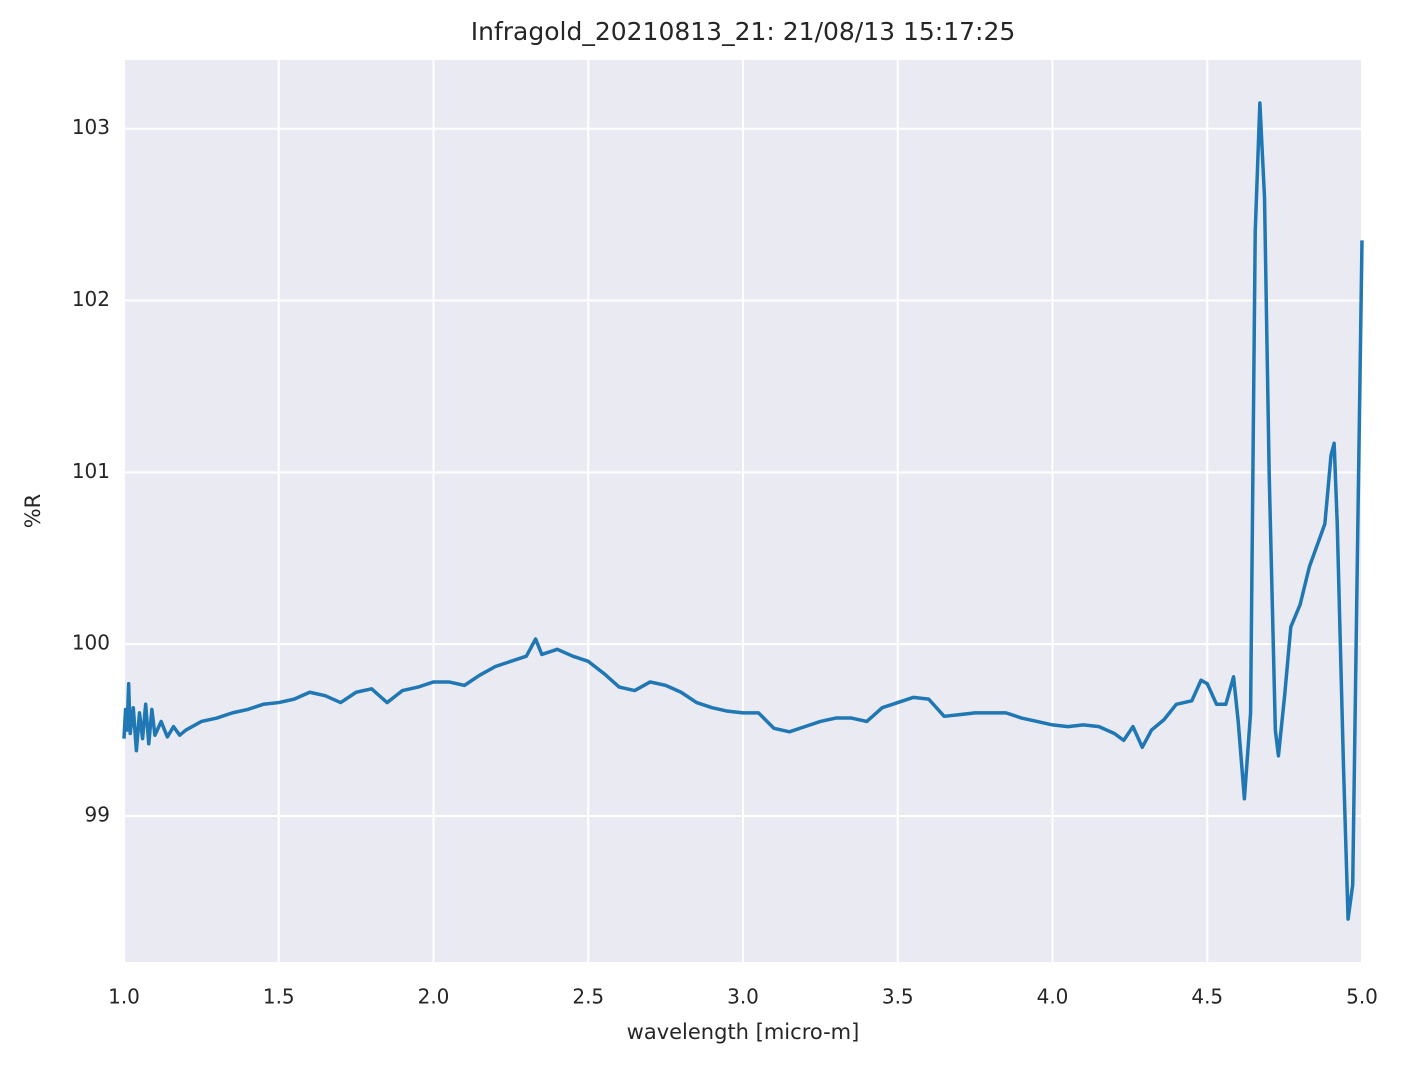 This screenshot has height=1073, width=1402. Describe the element at coordinates (124, 997) in the screenshot. I see `x-tick-label: 1.0` at that location.